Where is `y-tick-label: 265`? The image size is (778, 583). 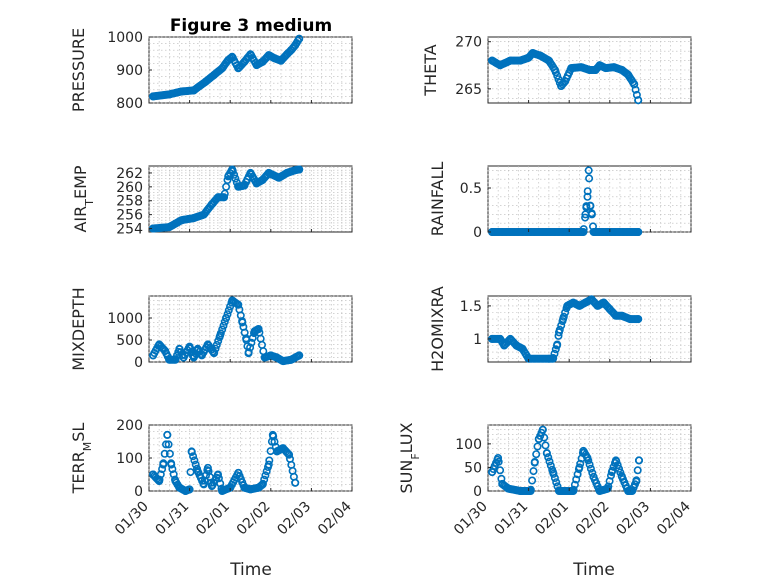
y-tick-label: 265 is located at coordinates (468, 90).